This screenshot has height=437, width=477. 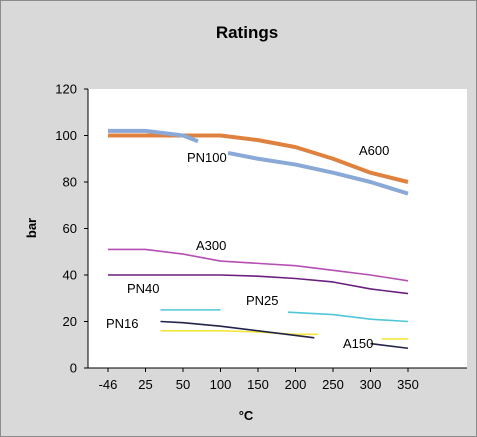 What do you see at coordinates (333, 384) in the screenshot?
I see `x-tick-label: 250` at bounding box center [333, 384].